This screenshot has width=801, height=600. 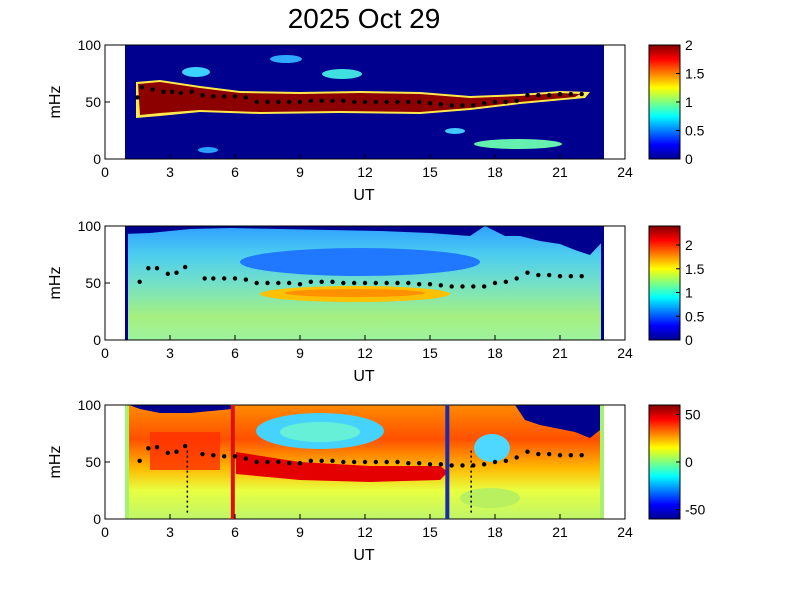 What do you see at coordinates (689, 340) in the screenshot?
I see `panel-2-cbar-tick-label: 0` at bounding box center [689, 340].